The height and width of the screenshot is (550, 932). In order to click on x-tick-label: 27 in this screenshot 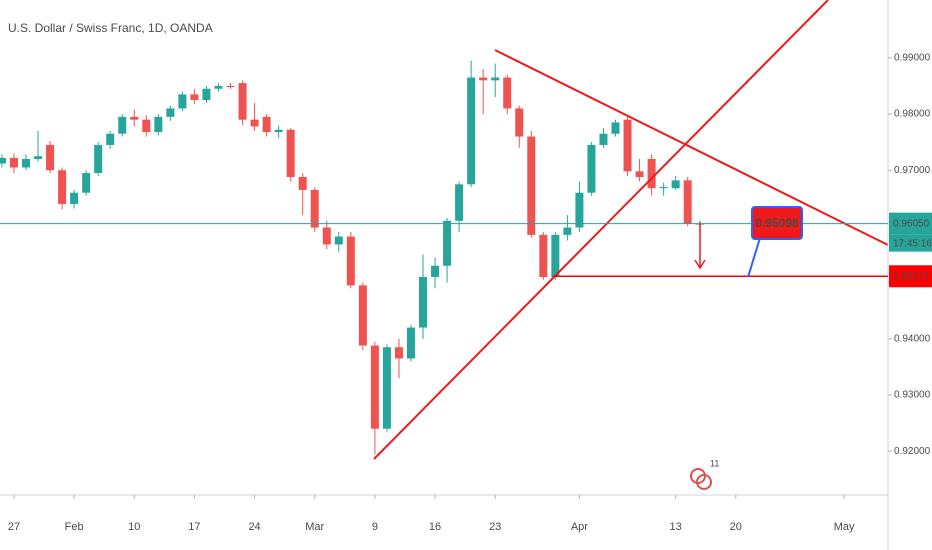, I will do `click(14, 527)`.